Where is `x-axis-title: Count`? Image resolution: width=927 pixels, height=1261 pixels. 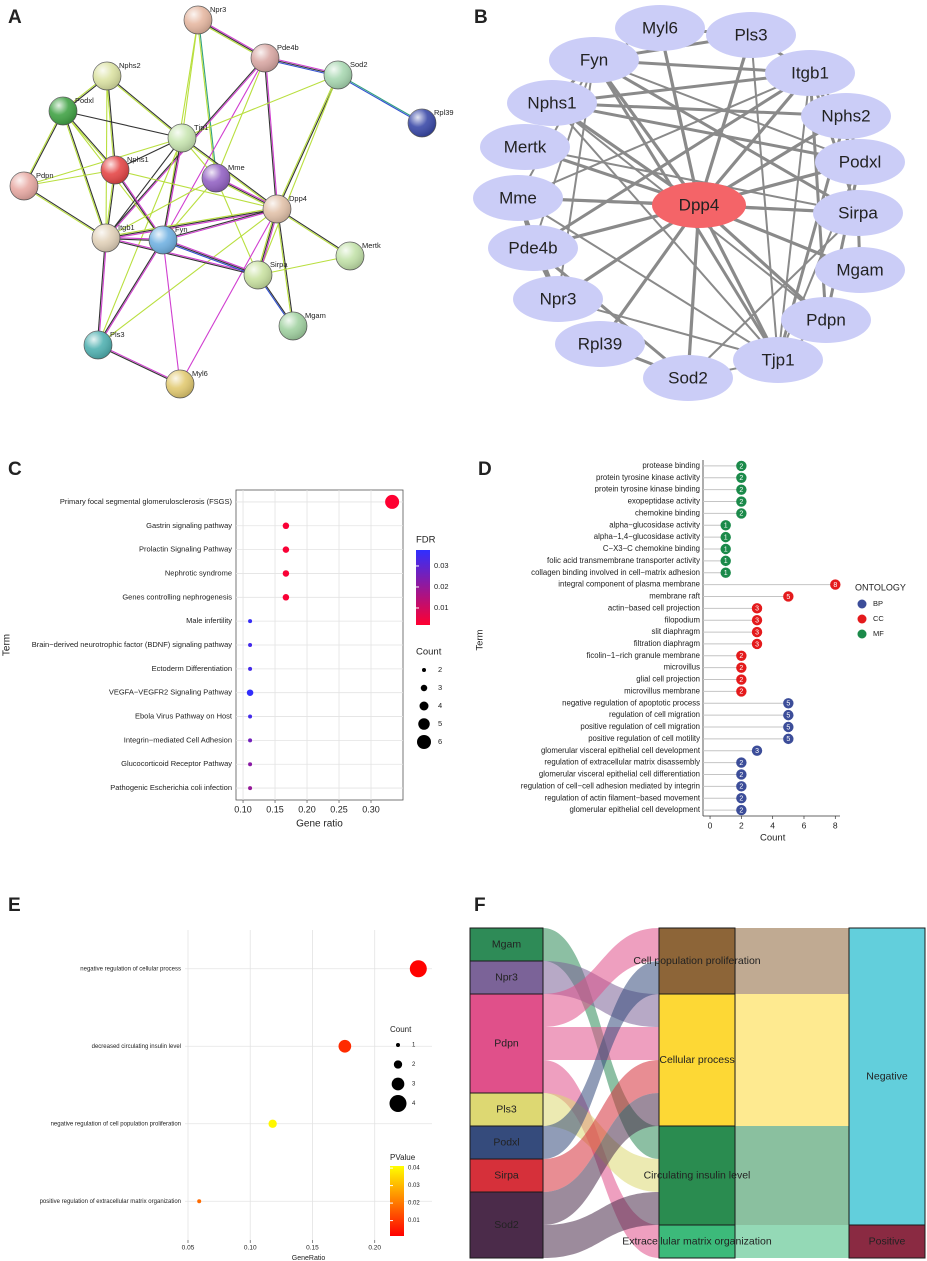 x-axis-title: Count is located at coordinates (773, 838).